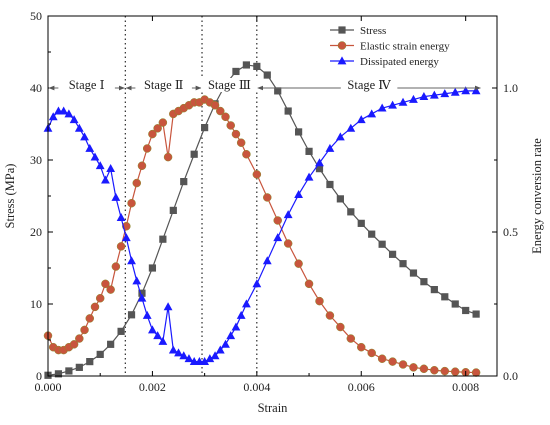 This screenshot has width=550, height=425. I want to click on y-axis-left-title: Stress (MPa), so click(10, 196).